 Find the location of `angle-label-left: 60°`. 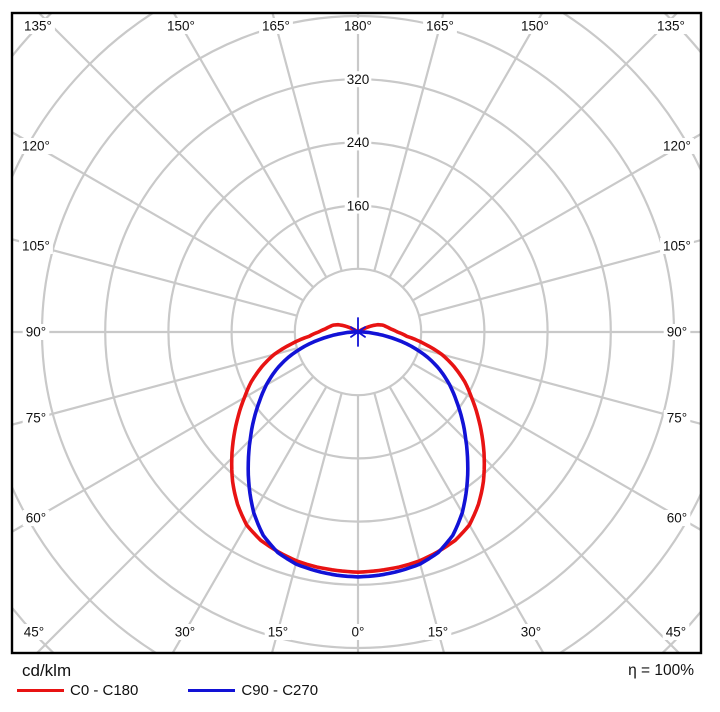

angle-label-left: 60° is located at coordinates (36, 518).